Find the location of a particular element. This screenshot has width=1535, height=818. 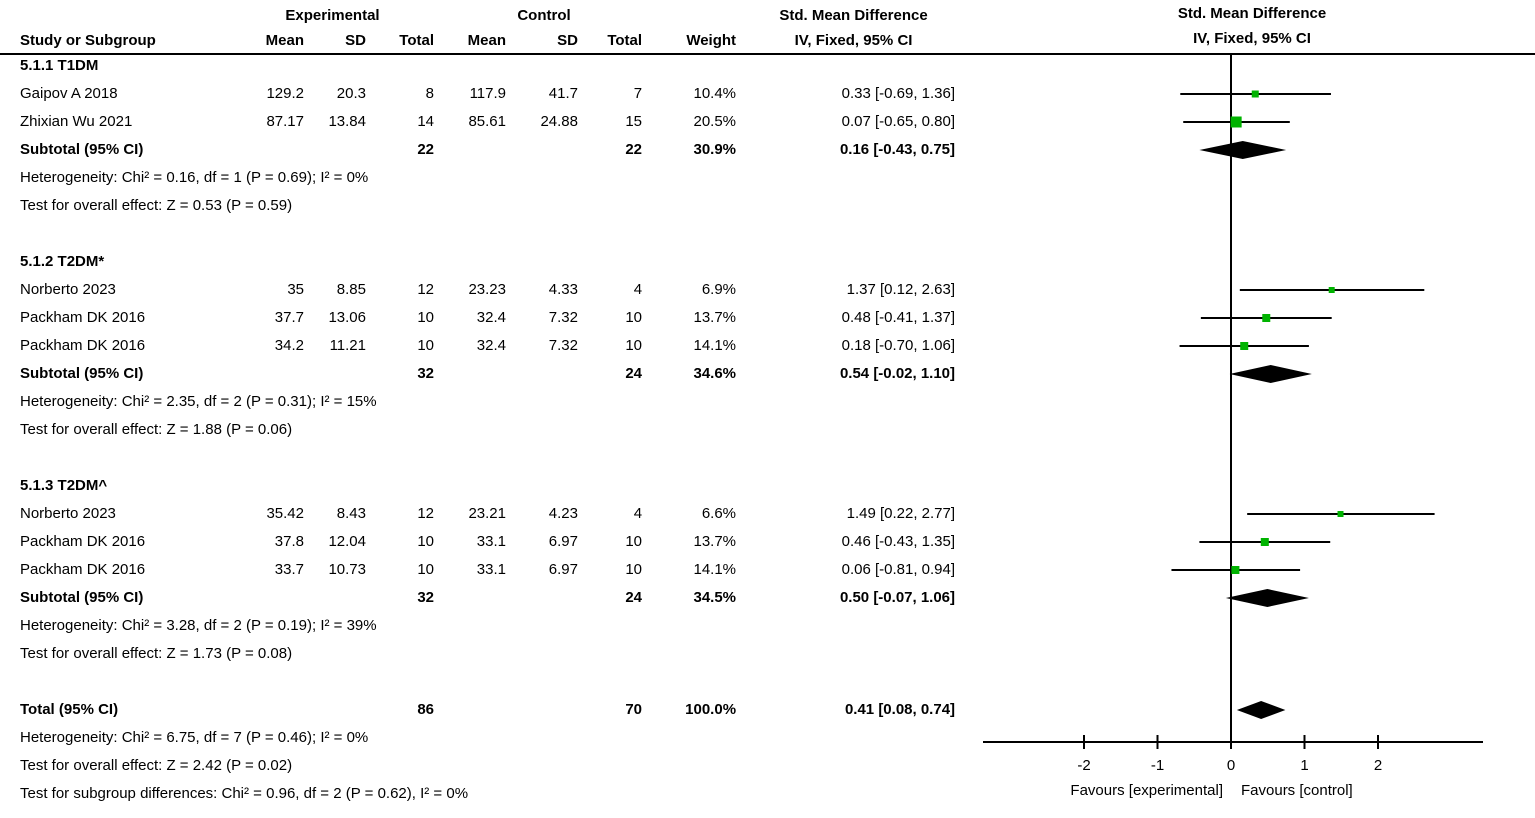

smd-ci-value: 0.18 [-0.70, 1.06] is located at coordinates (898, 345).